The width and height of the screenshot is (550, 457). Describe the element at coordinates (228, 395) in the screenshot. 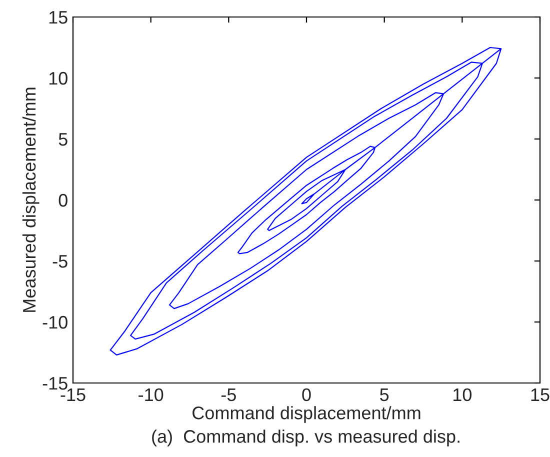

I see `x-tick-label: -5` at that location.